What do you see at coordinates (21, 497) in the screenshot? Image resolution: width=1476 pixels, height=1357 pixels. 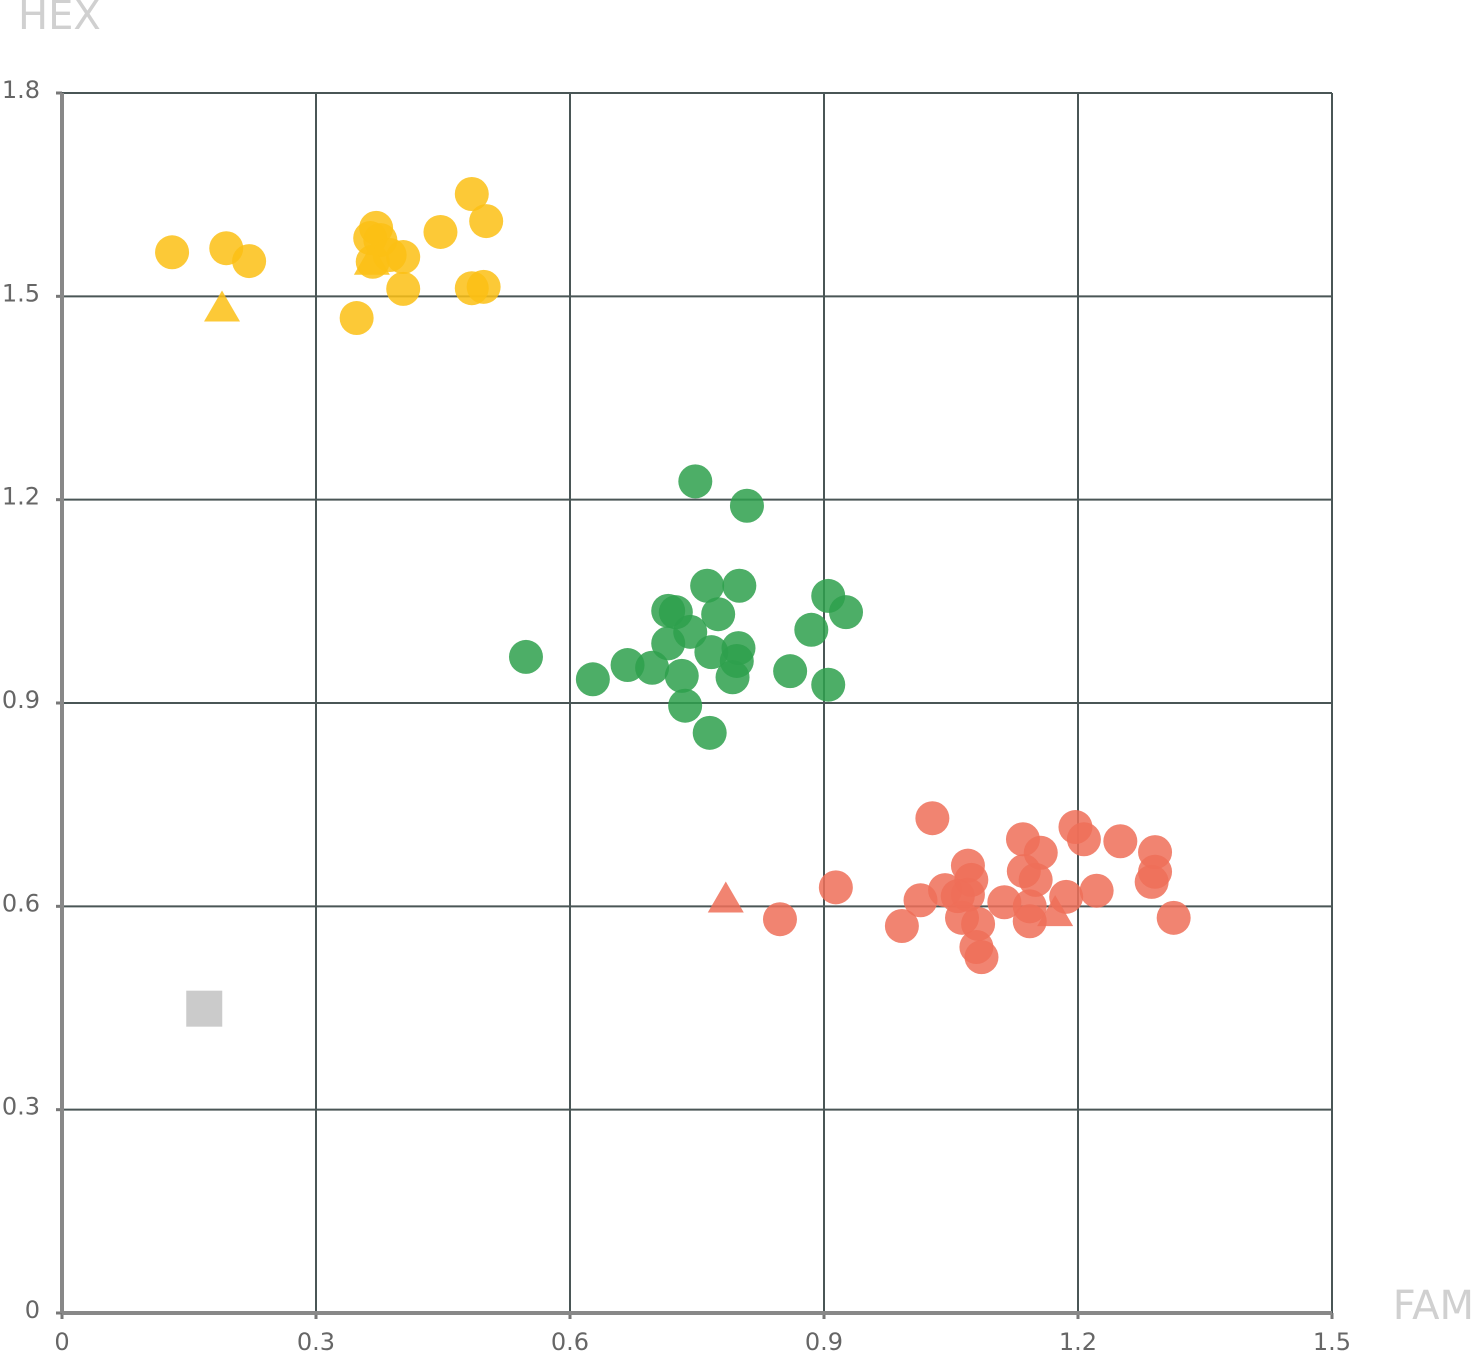 I see `y-tick-label: 1.2` at bounding box center [21, 497].